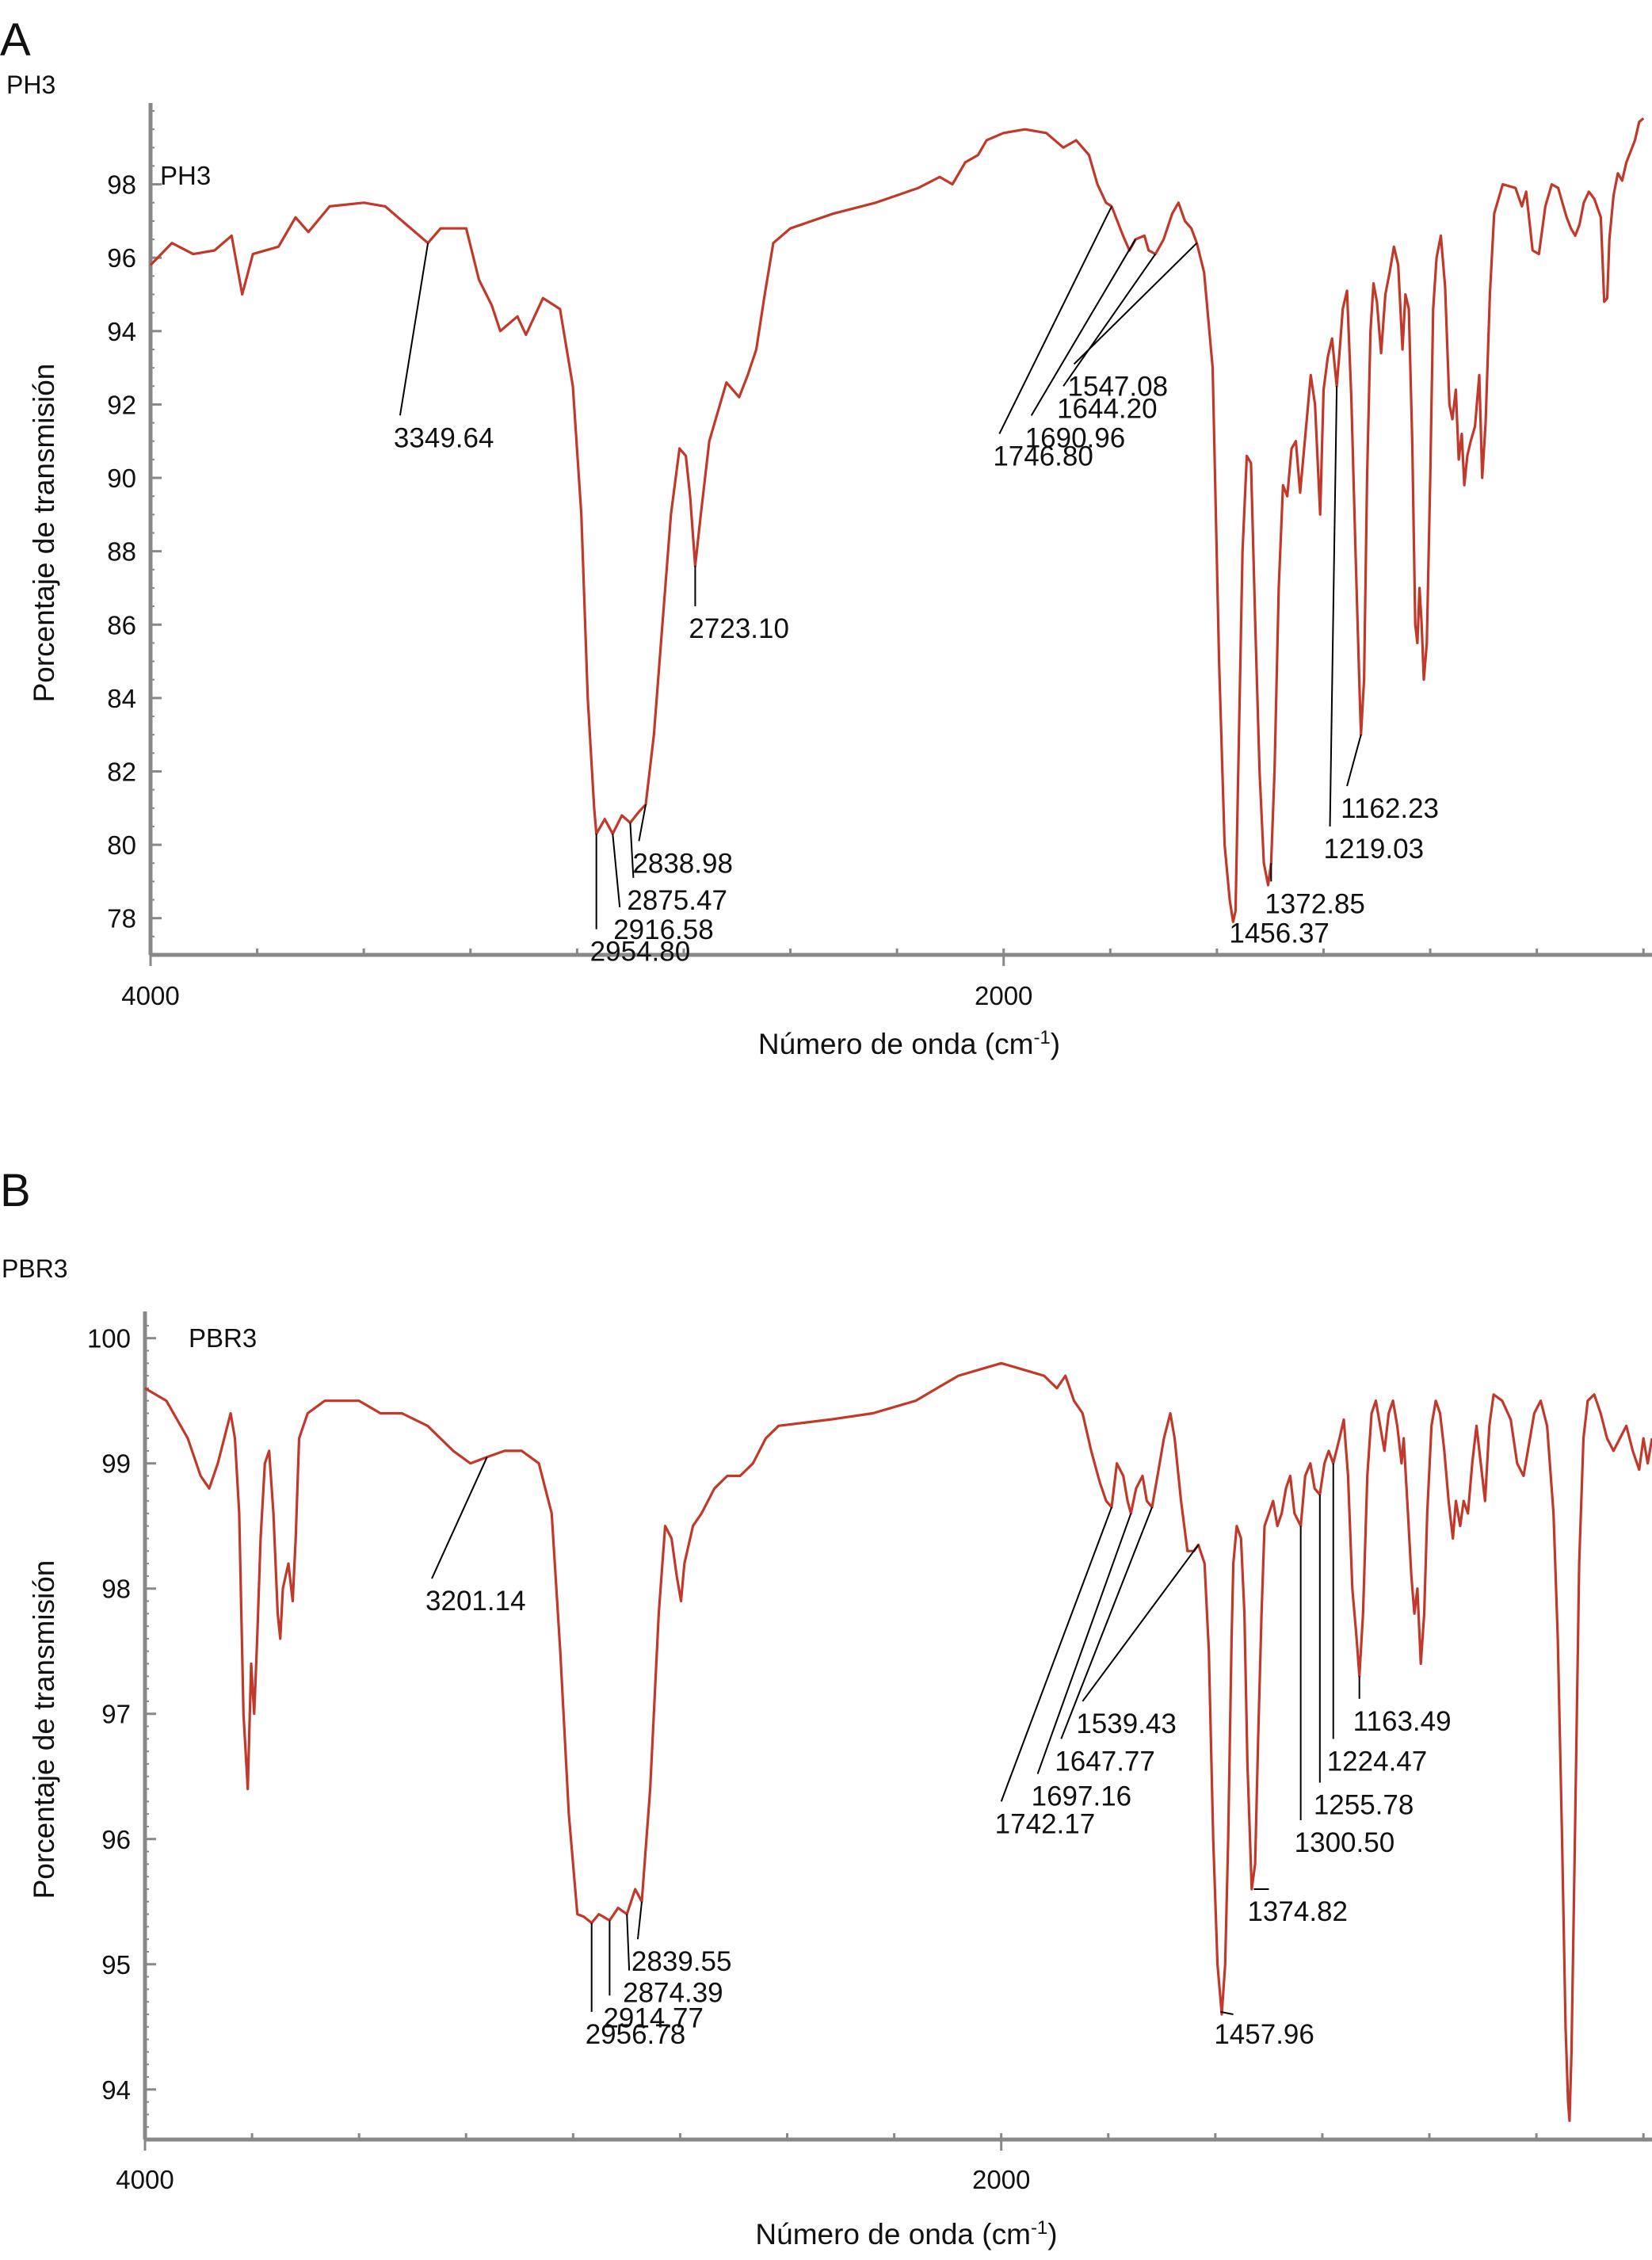 The image size is (1652, 2260). What do you see at coordinates (223, 1338) in the screenshot?
I see `series-label: PBR3` at bounding box center [223, 1338].